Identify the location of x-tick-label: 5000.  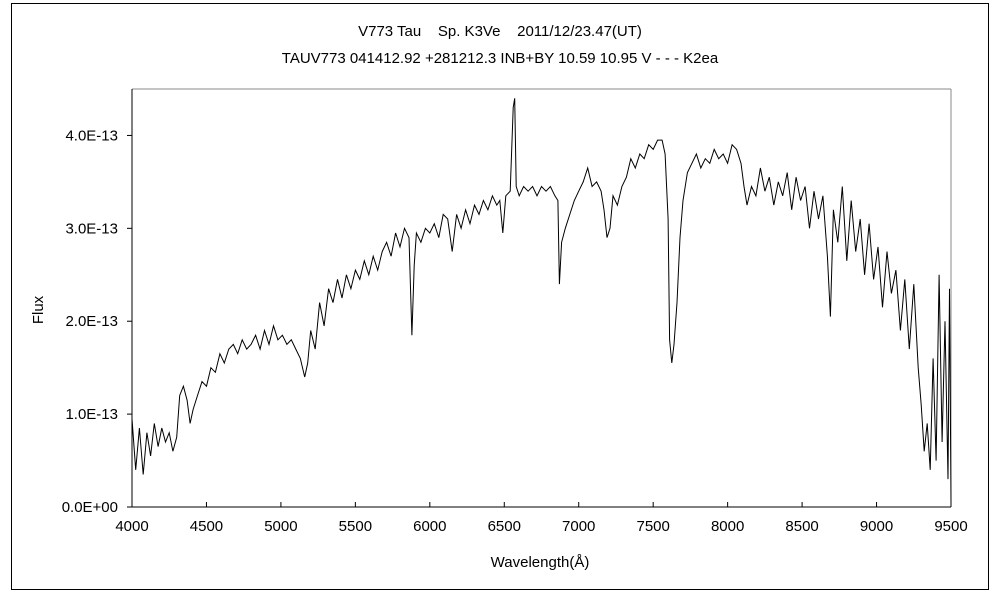
(280, 526).